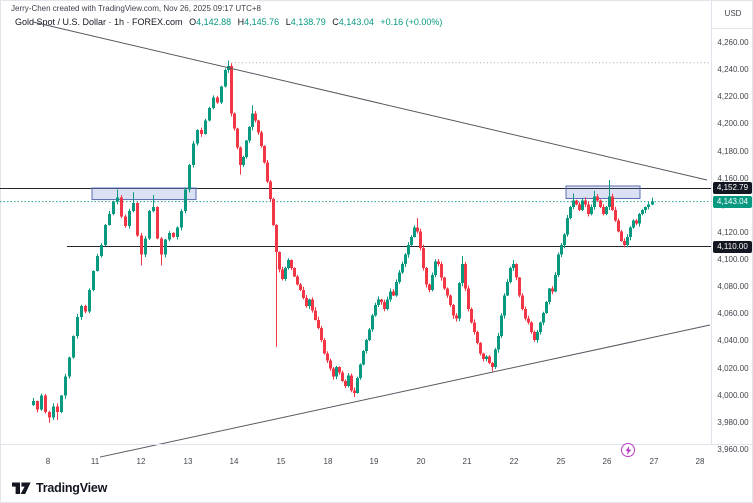  Describe the element at coordinates (732, 201) in the screenshot. I see `price-badge-last-price: 4,143.04` at that location.